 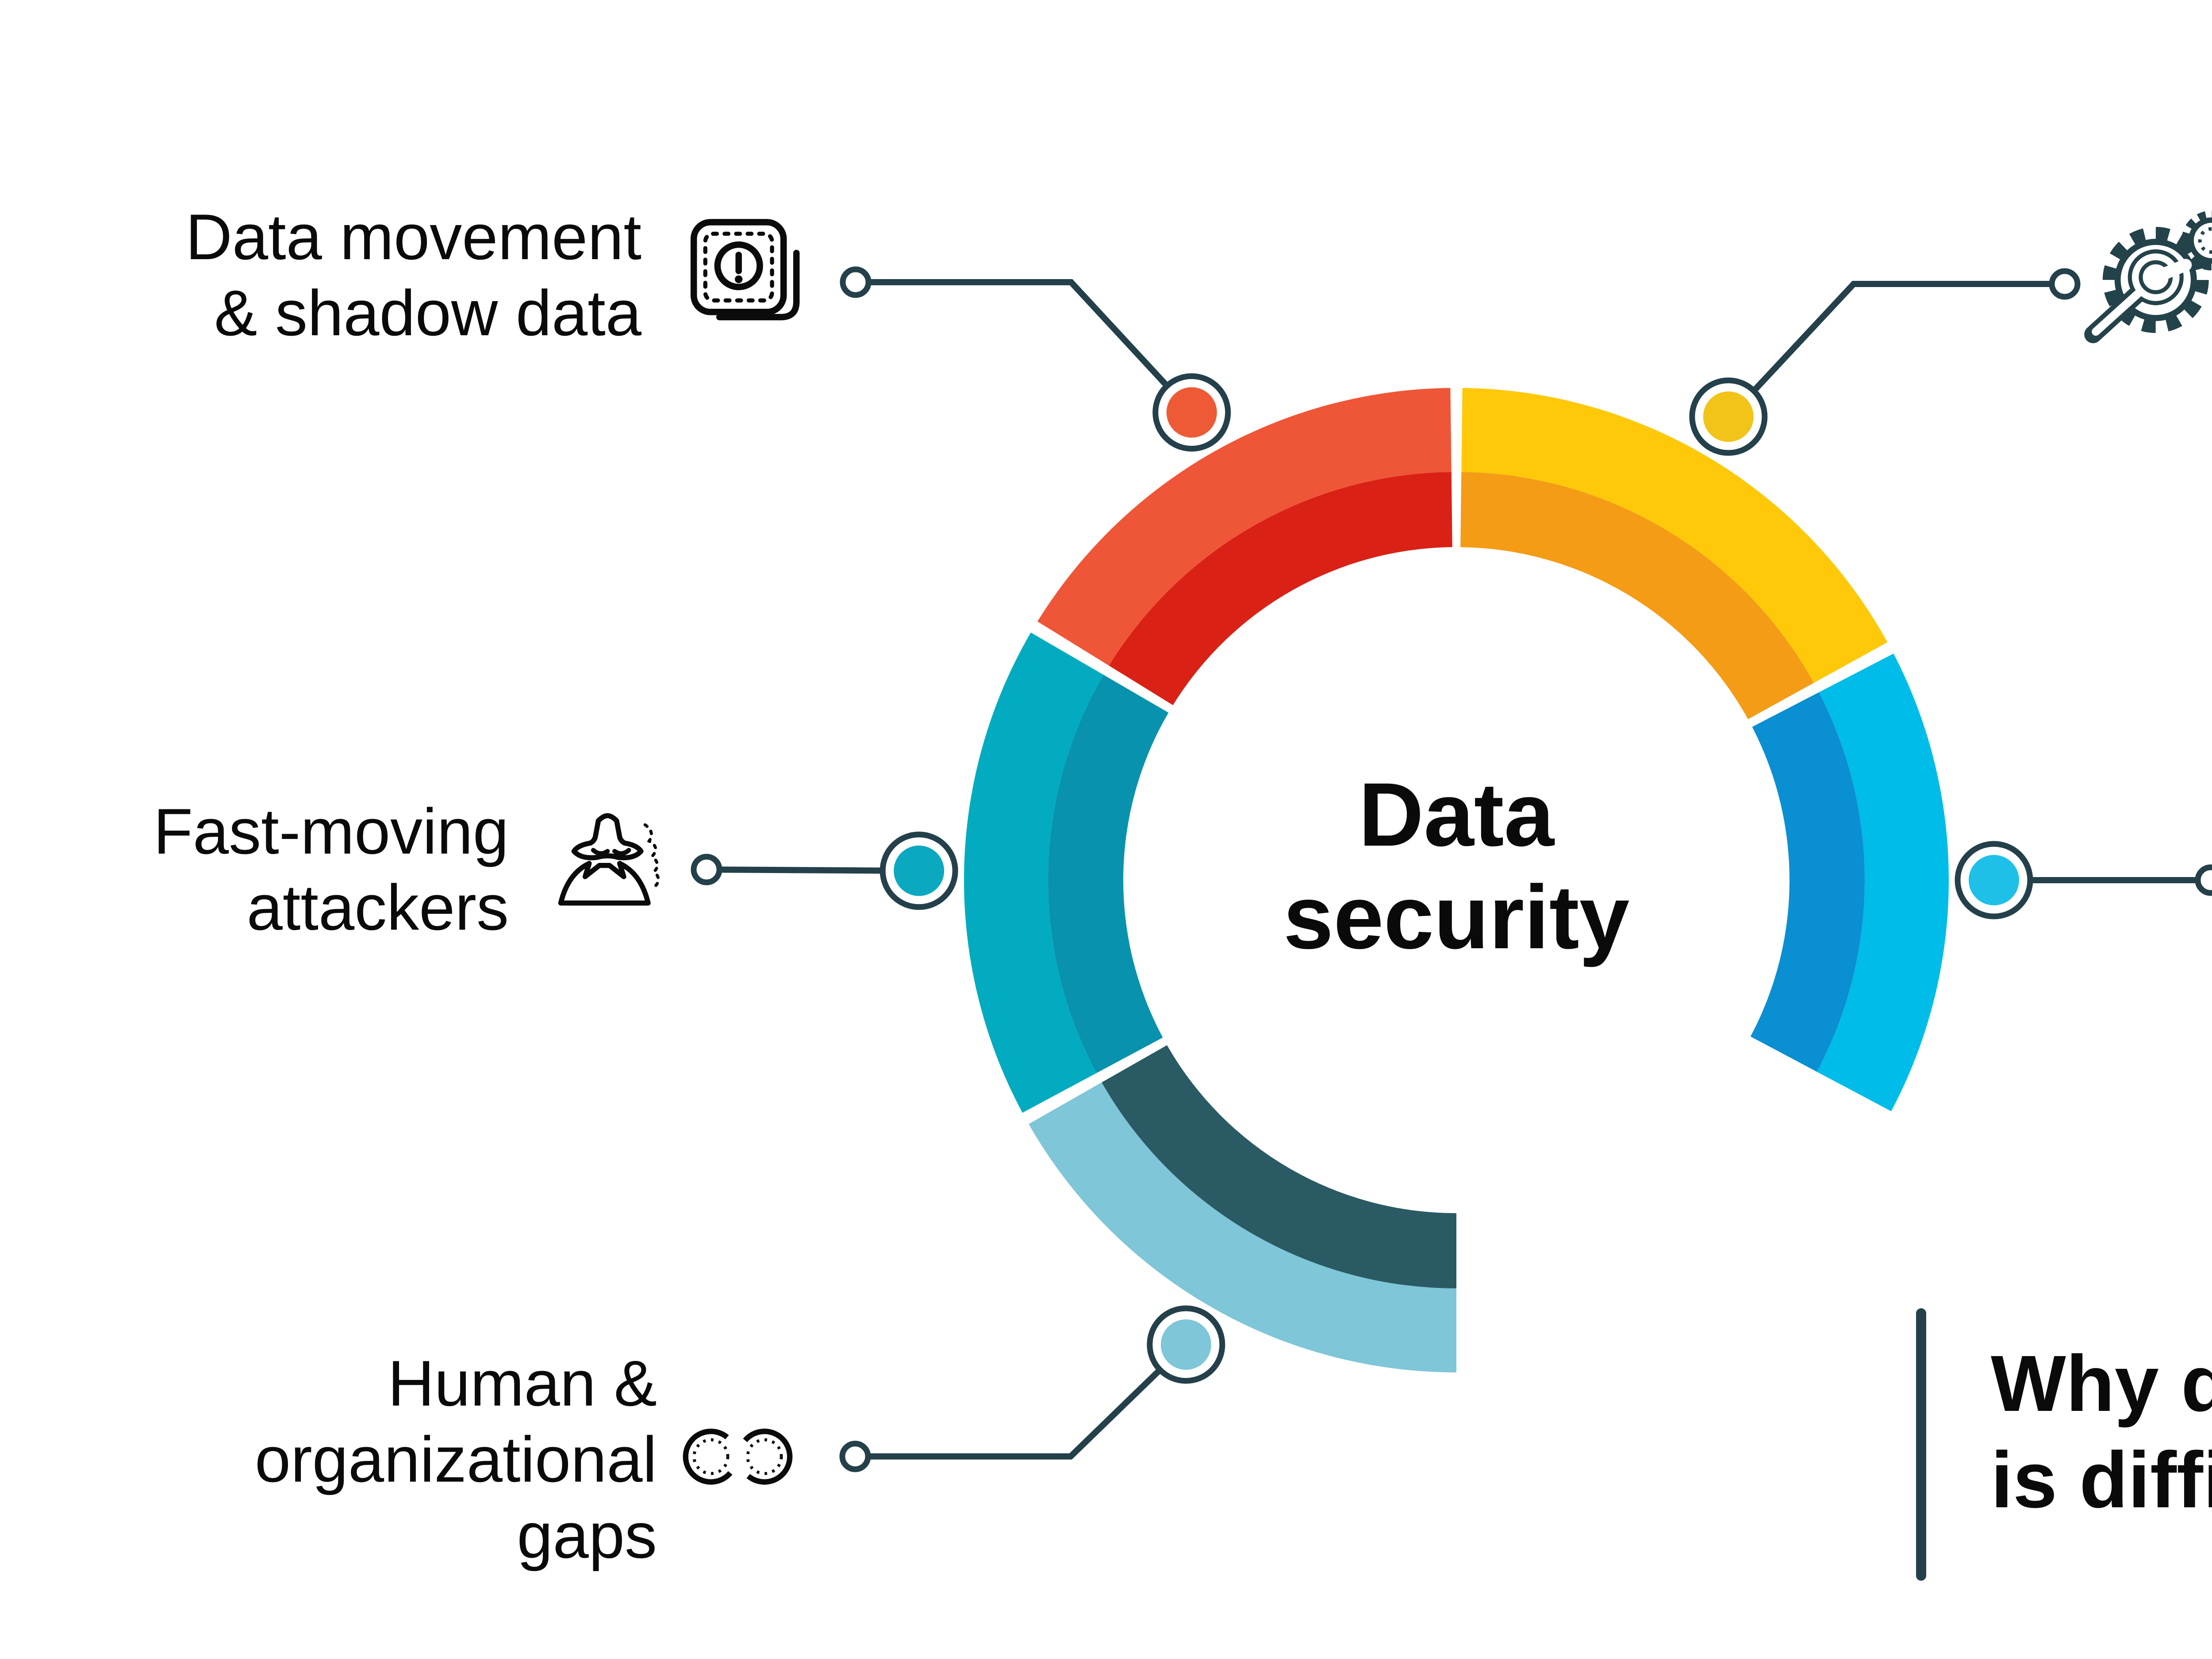 I want to click on linked-rings-icon, so click(x=738, y=1457).